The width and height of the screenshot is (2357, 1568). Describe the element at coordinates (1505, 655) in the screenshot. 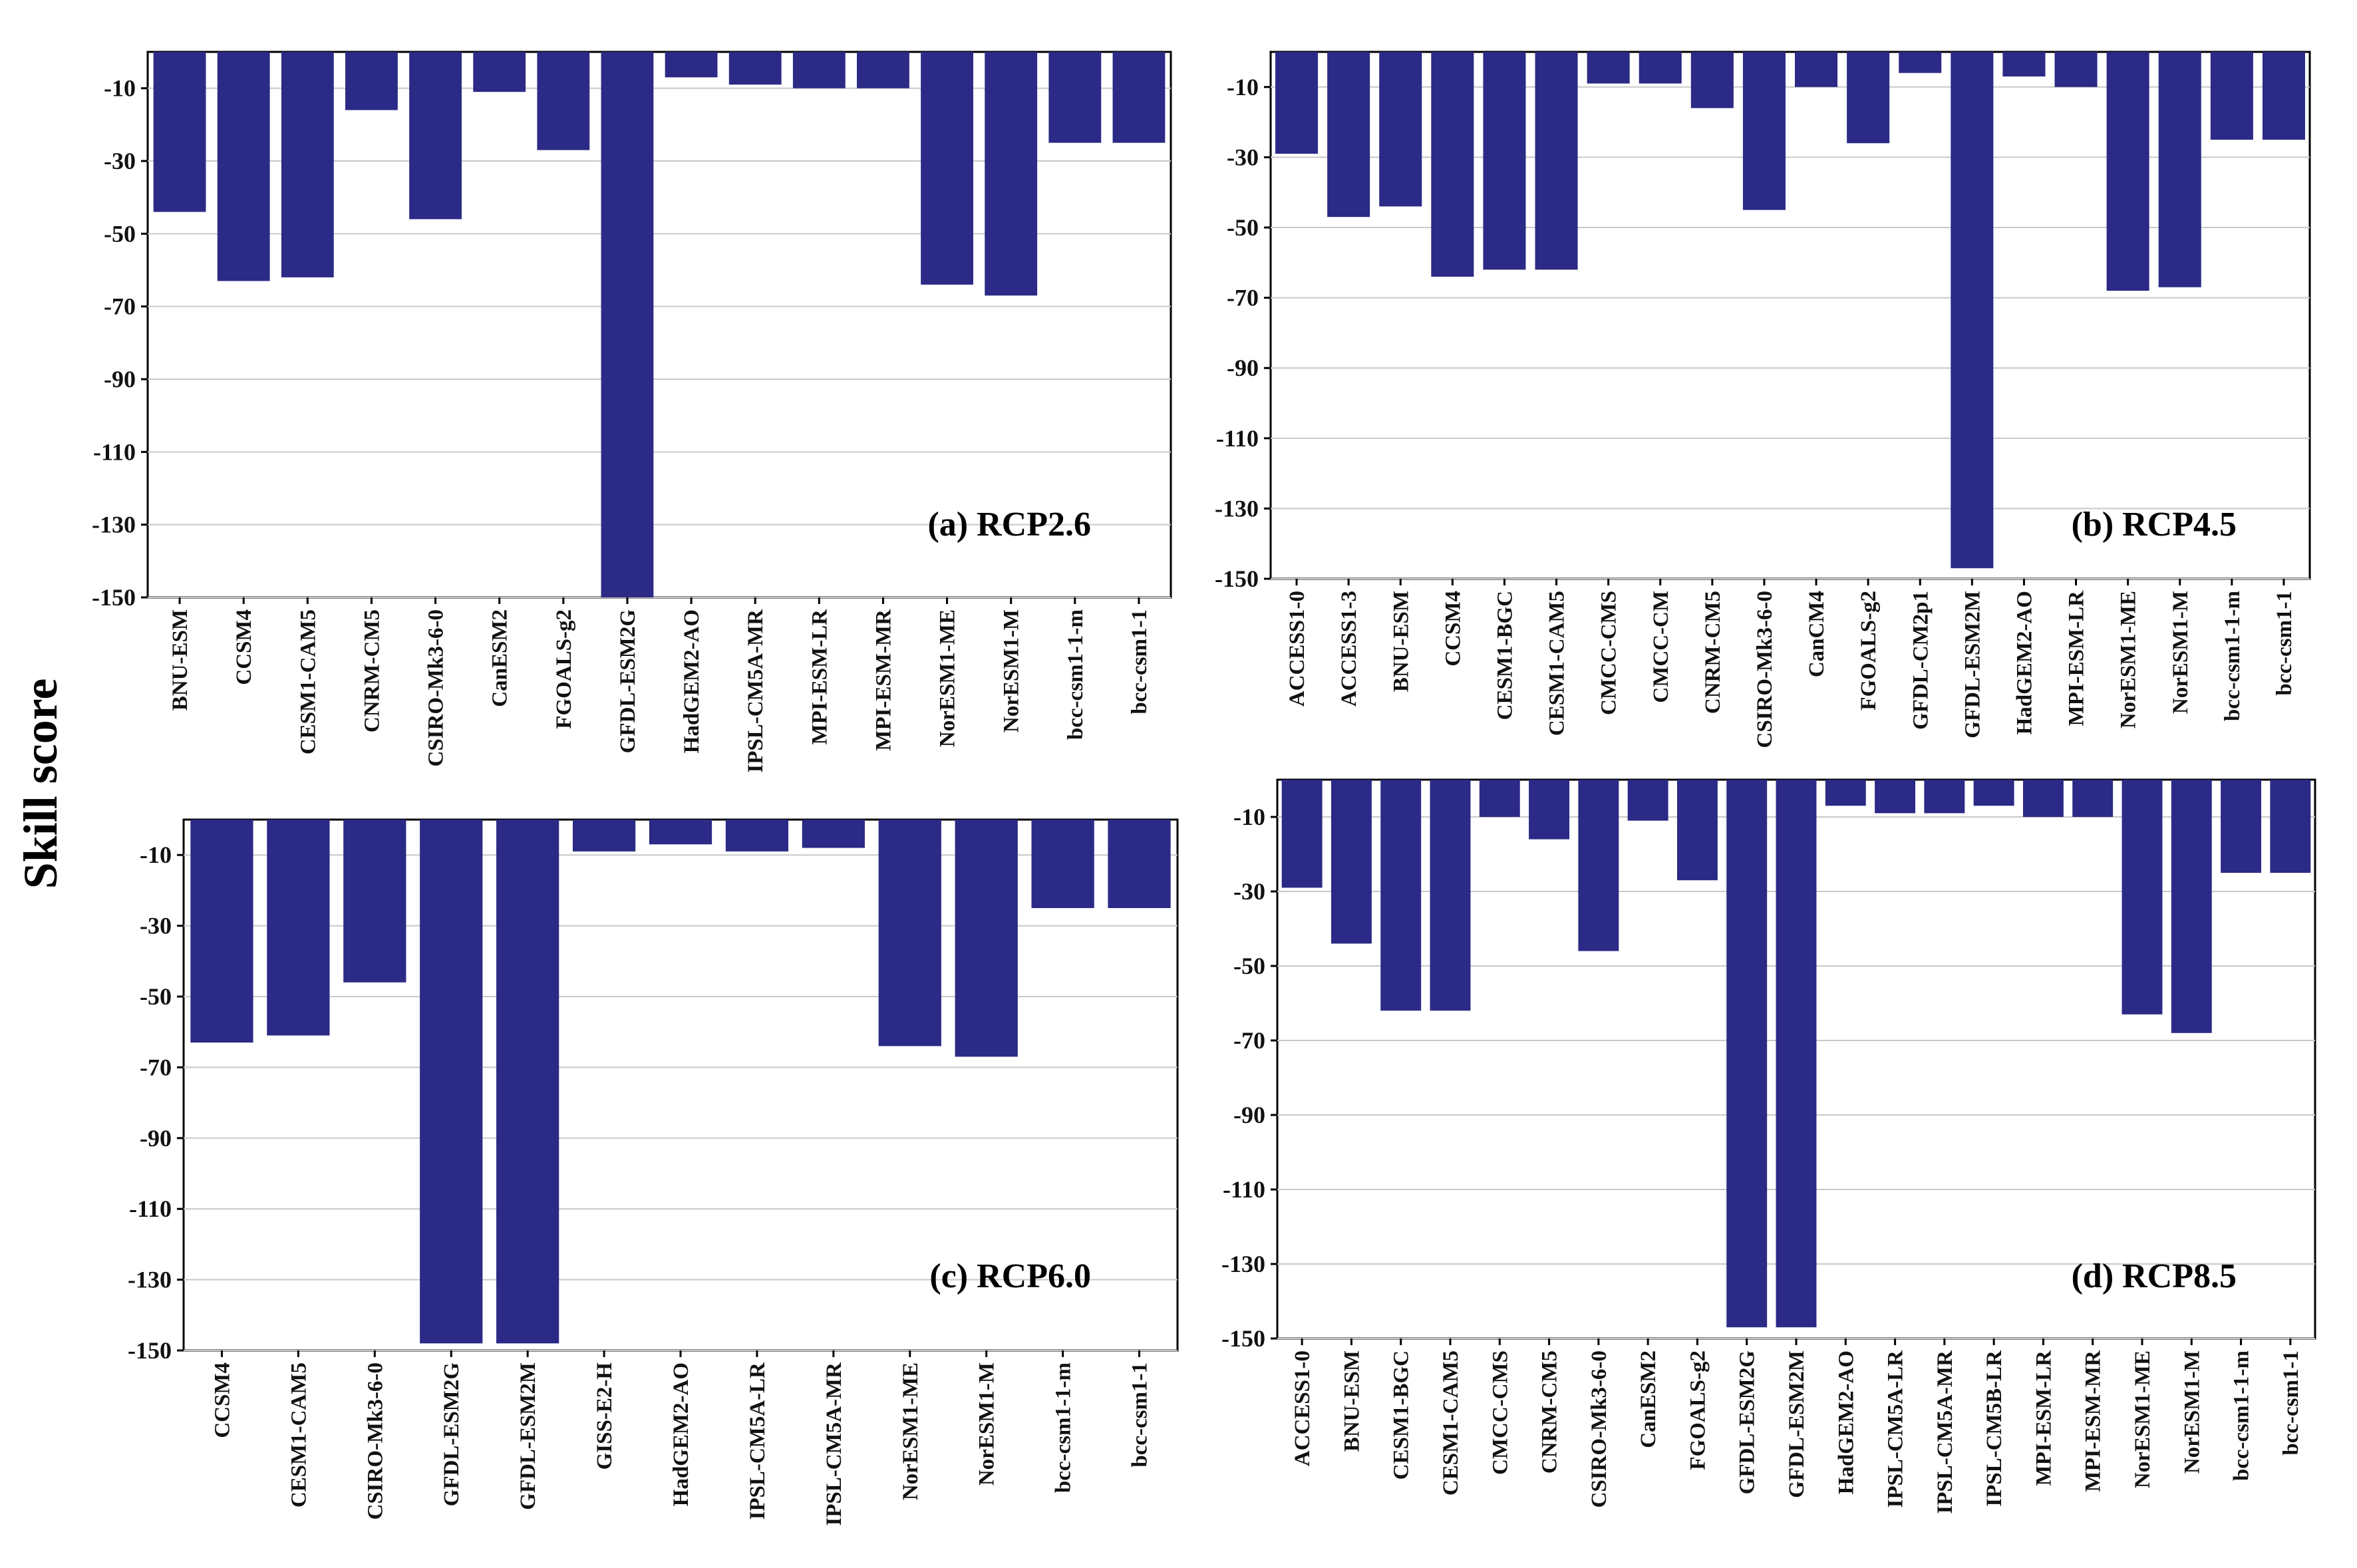

I see `category-label: CESM1-BGC` at that location.